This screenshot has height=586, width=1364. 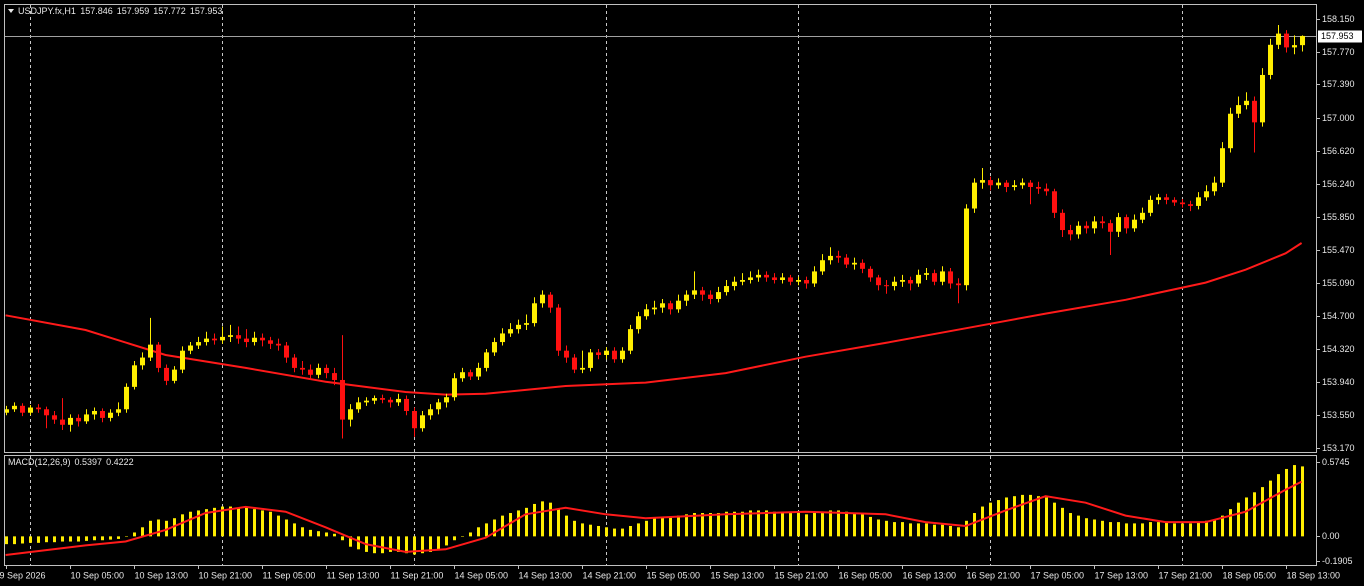 What do you see at coordinates (1338, 217) in the screenshot?
I see `y-tick-label: 155.850` at bounding box center [1338, 217].